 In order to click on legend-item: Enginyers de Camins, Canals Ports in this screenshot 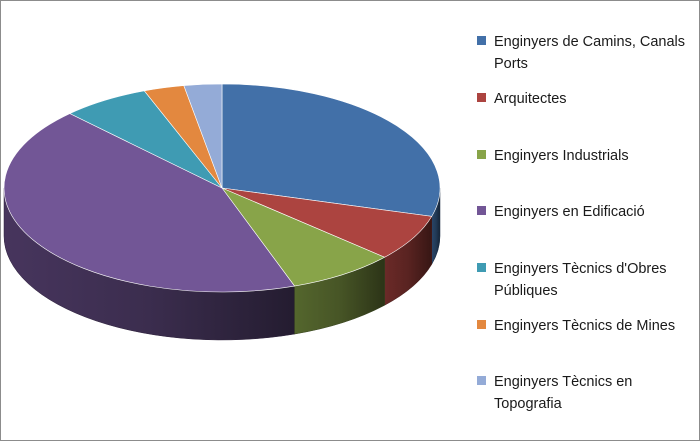, I will do `click(588, 53)`.